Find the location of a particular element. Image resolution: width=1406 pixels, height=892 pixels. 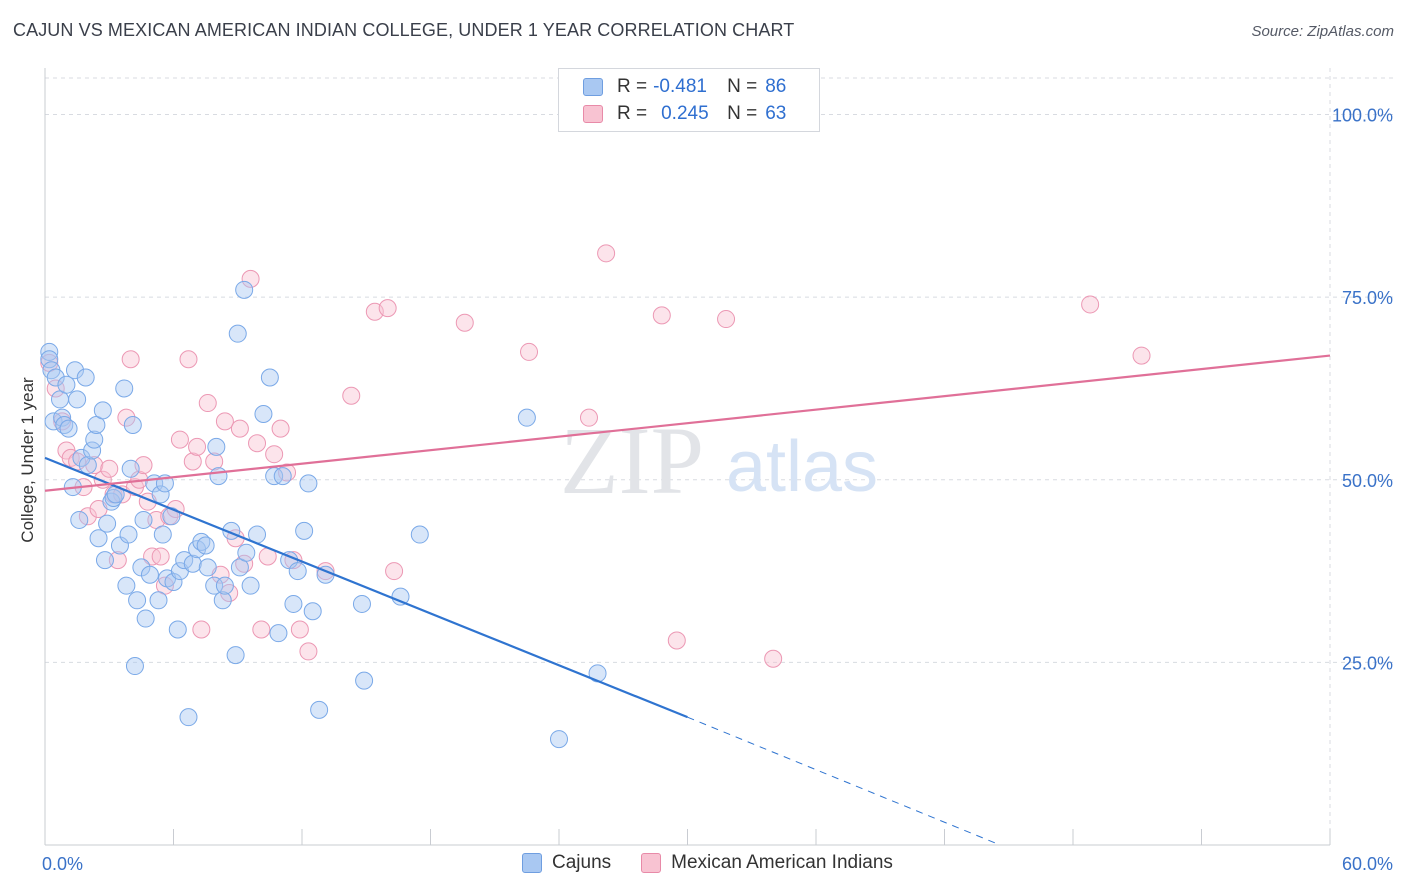

series-legend-cajuns: Cajuns is located at coordinates (566, 863).